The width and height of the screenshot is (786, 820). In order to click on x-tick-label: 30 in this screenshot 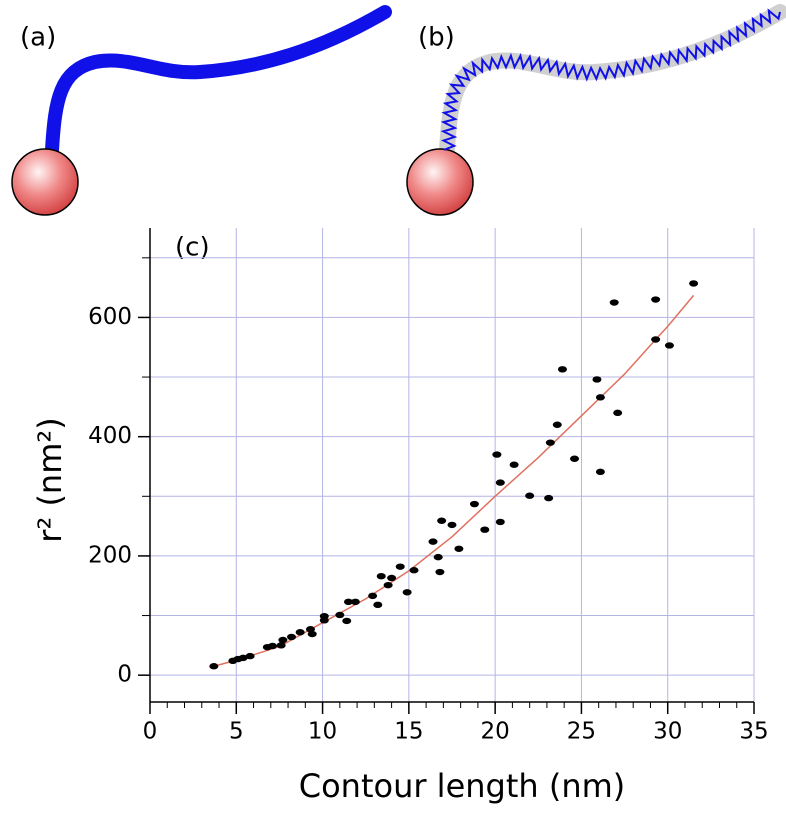, I will do `click(667, 732)`.